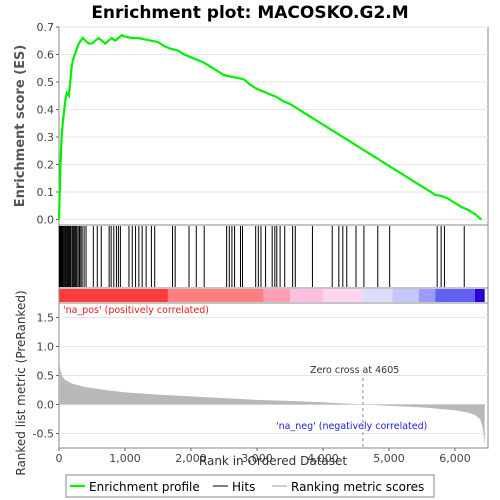  What do you see at coordinates (357, 487) in the screenshot?
I see `legend-metric-label: Ranking metric scores` at bounding box center [357, 487].